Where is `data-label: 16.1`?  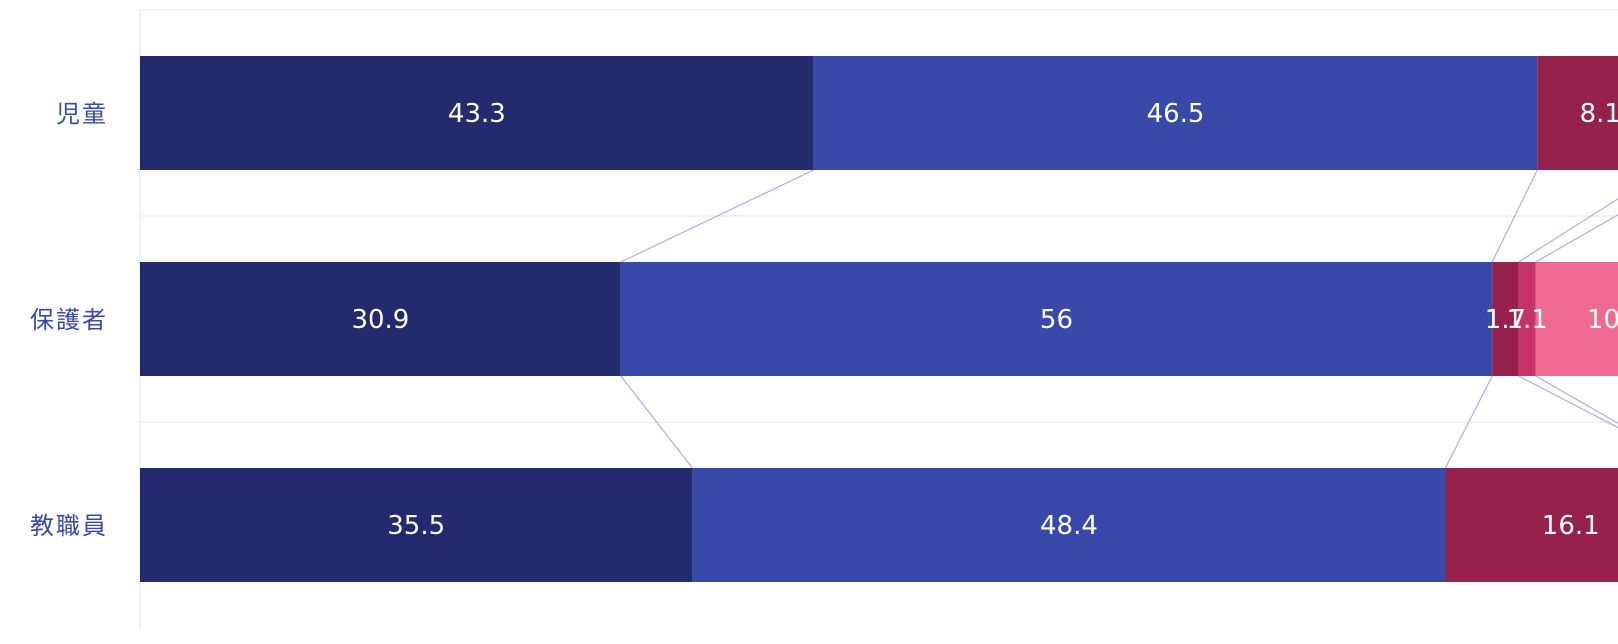
data-label: 16.1 is located at coordinates (1571, 526).